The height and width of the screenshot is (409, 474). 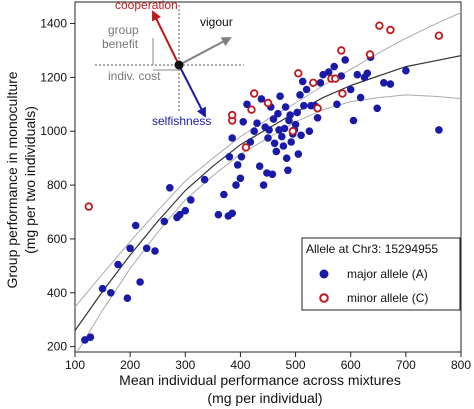 I want to click on cooperation-arrow, so click(x=166, y=38).